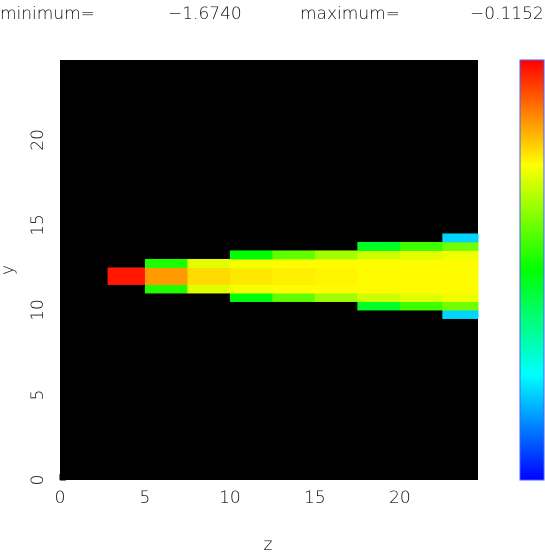  What do you see at coordinates (38, 225) in the screenshot?
I see `y-tick-label: 15` at bounding box center [38, 225].